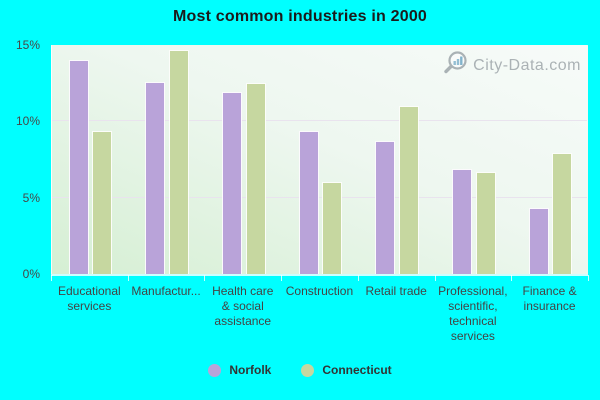 The image size is (600, 400). Describe the element at coordinates (27, 45) in the screenshot. I see `y-label-15: 15%` at that location.